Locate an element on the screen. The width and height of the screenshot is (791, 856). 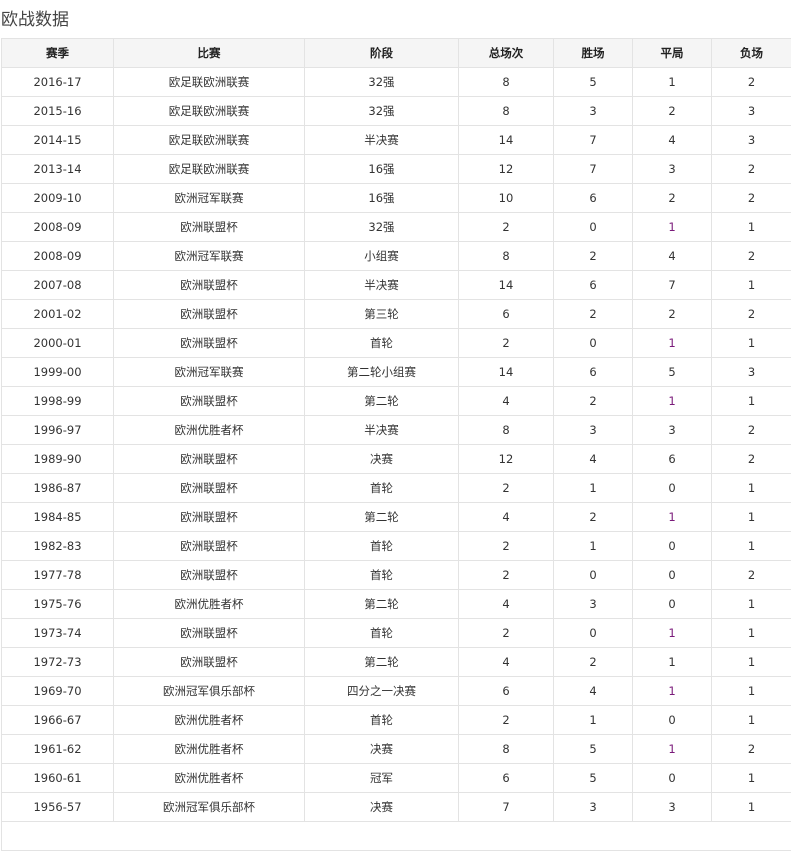
cell-season: 2007-08 is located at coordinates (57, 285).